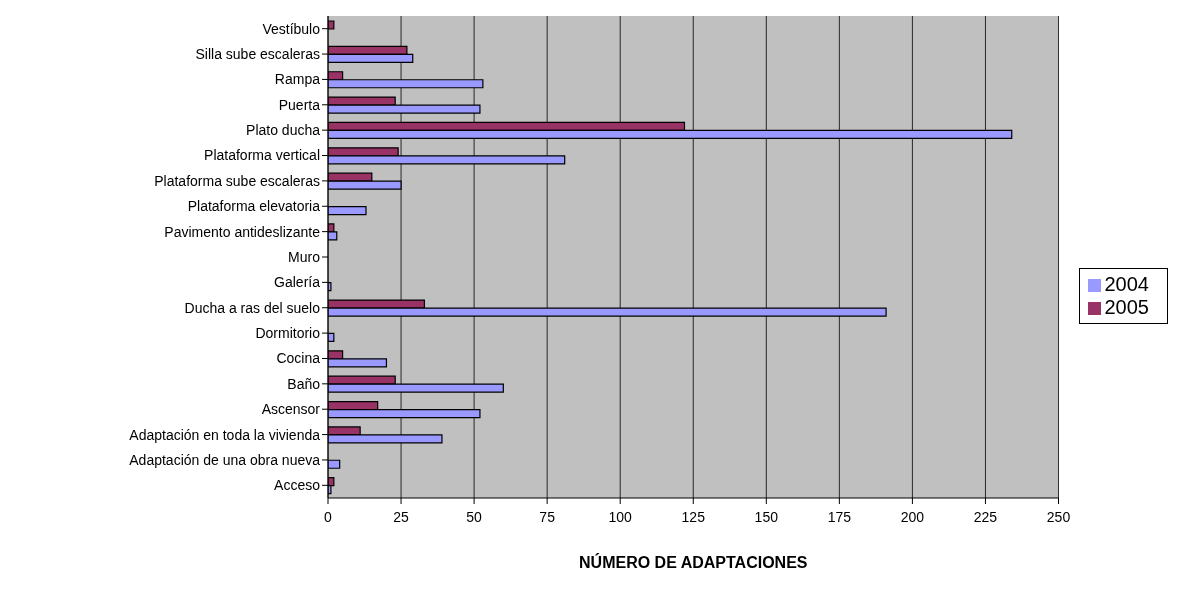  Describe the element at coordinates (297, 282) in the screenshot. I see `y-tick-label: Galería` at that location.